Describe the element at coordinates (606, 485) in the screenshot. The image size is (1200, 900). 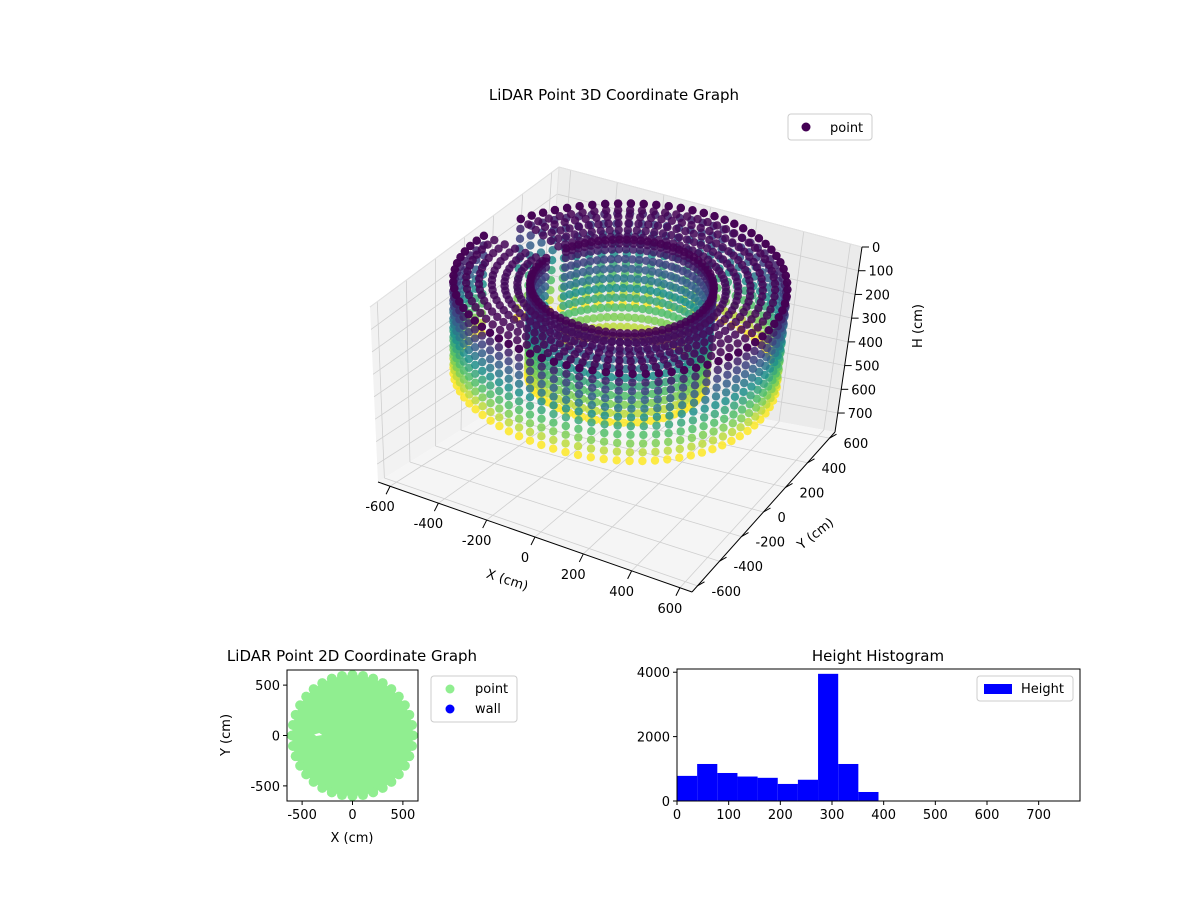
I see `pane-floor` at that location.